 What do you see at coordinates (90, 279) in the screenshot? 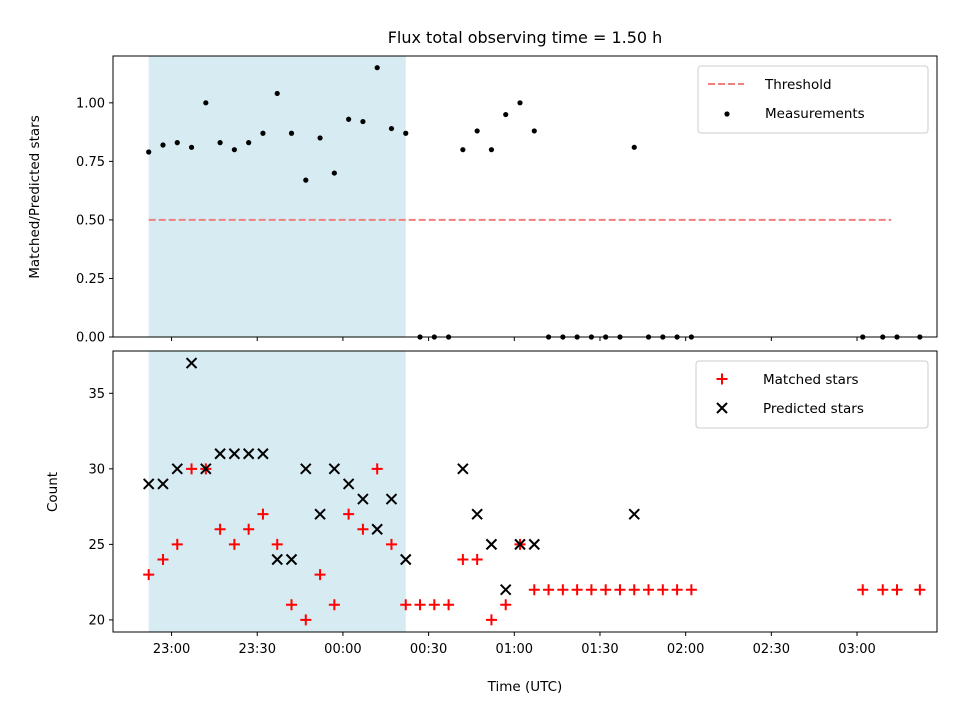
I see `top-y-tick-label-1: 0.25` at bounding box center [90, 279].